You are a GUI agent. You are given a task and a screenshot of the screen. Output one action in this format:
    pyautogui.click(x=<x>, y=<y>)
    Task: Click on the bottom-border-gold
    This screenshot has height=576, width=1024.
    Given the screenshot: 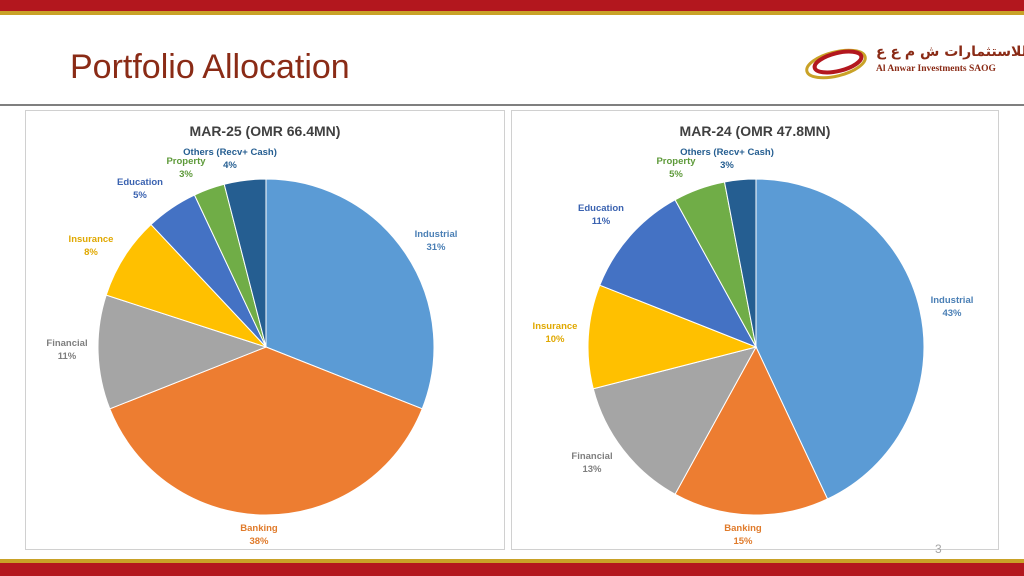 What is the action you would take?
    pyautogui.click(x=512, y=561)
    